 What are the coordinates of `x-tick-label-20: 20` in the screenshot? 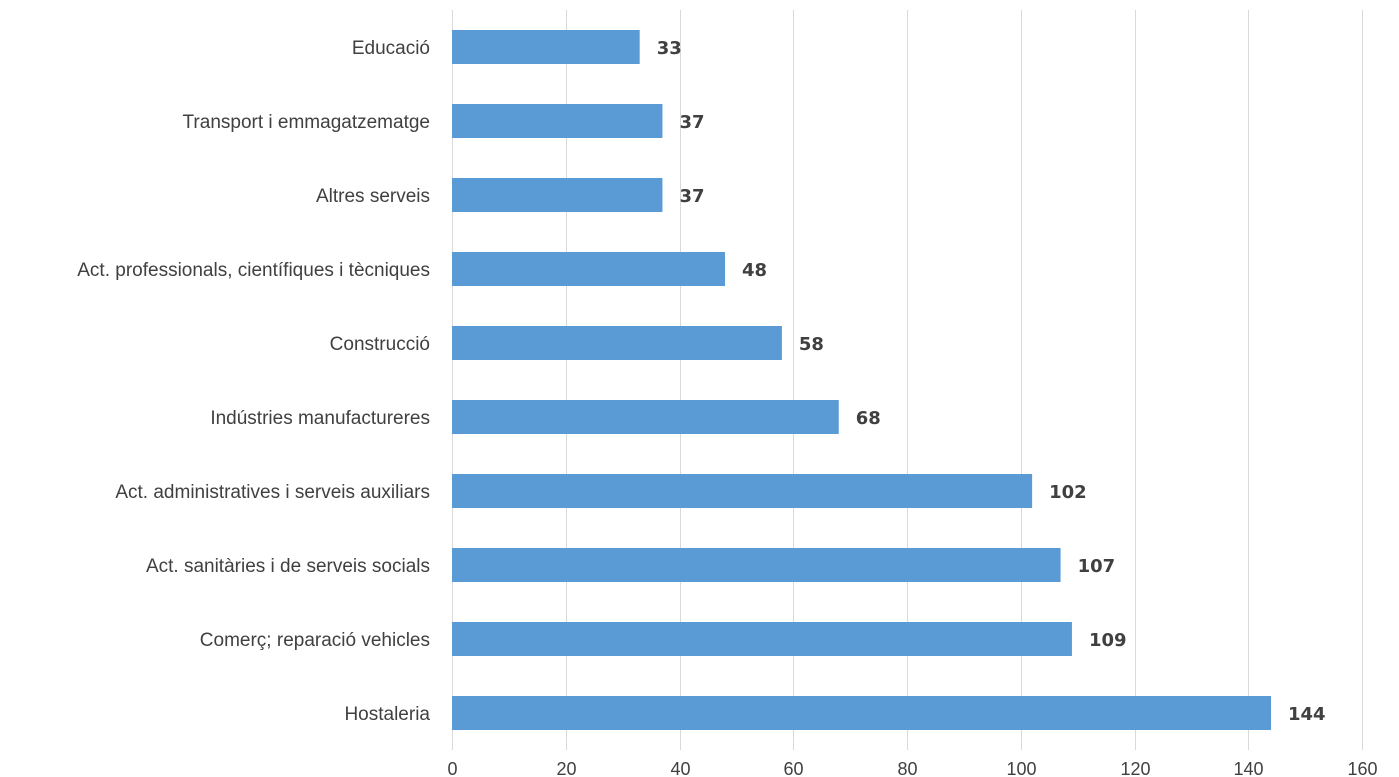 It's located at (566, 768).